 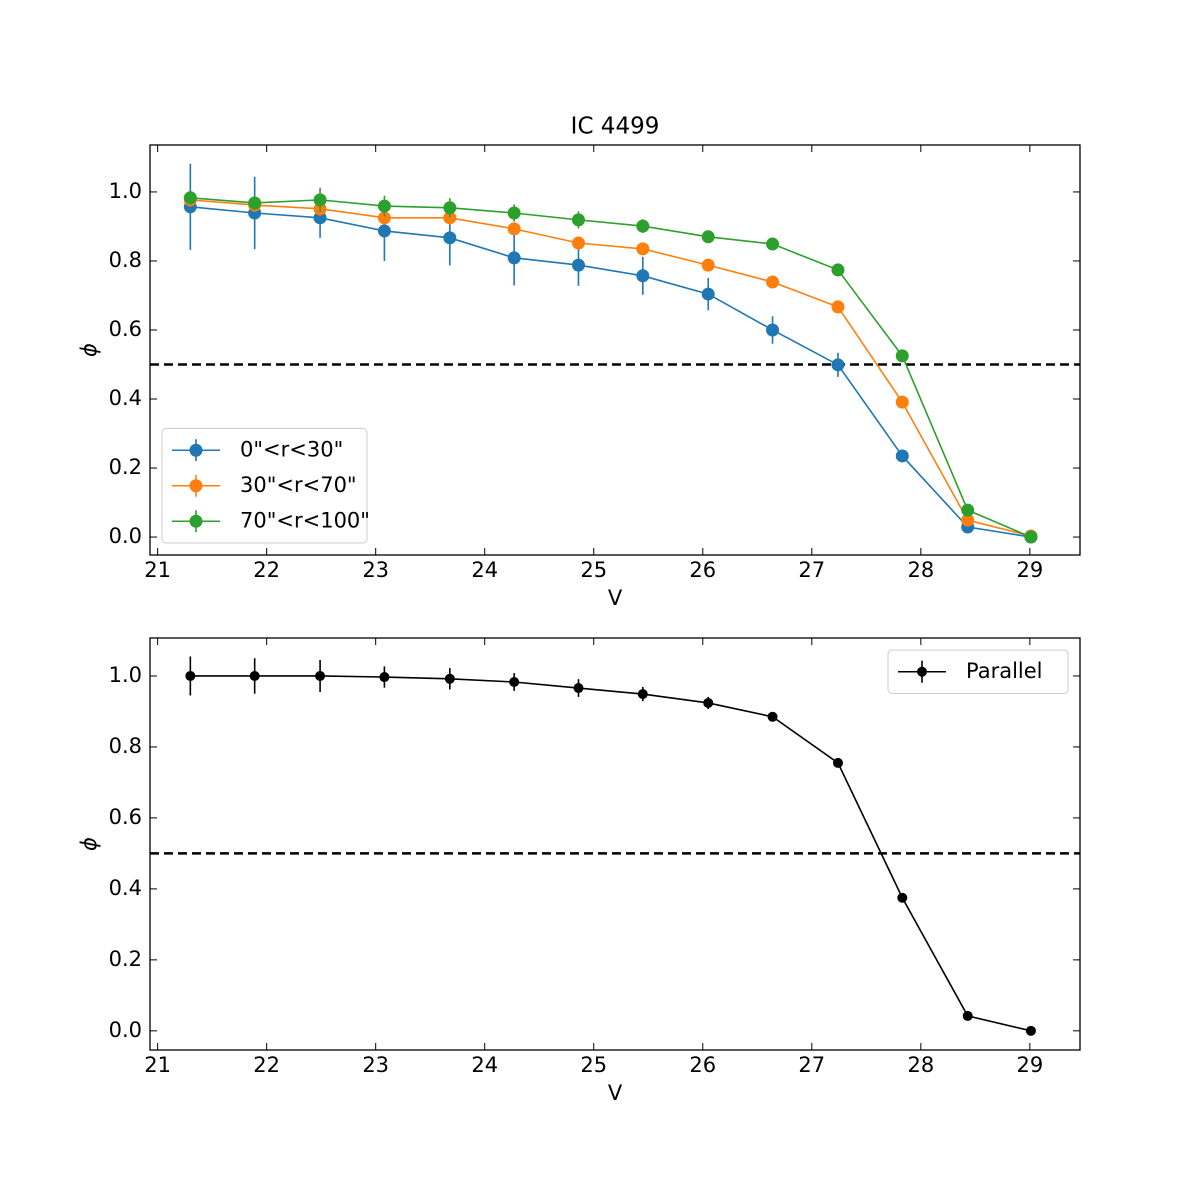 What do you see at coordinates (291, 449) in the screenshot?
I see `legend-label: 0"<r<30"` at bounding box center [291, 449].